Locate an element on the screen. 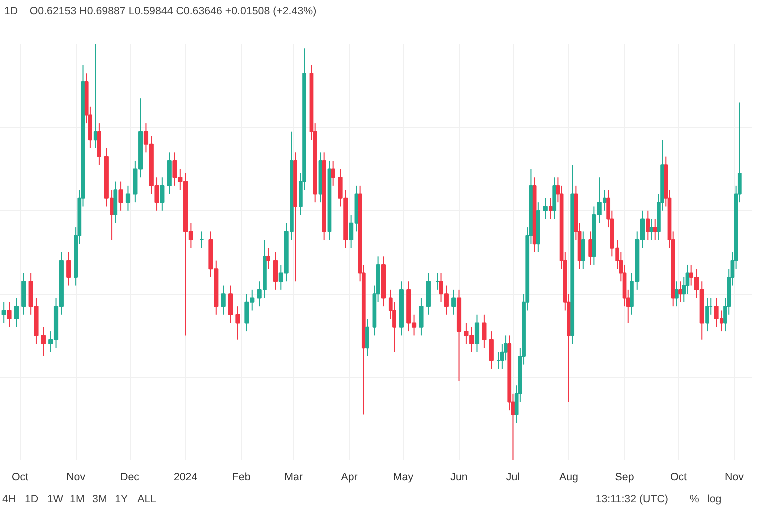 The width and height of the screenshot is (768, 512). text: log is located at coordinates (714, 500).